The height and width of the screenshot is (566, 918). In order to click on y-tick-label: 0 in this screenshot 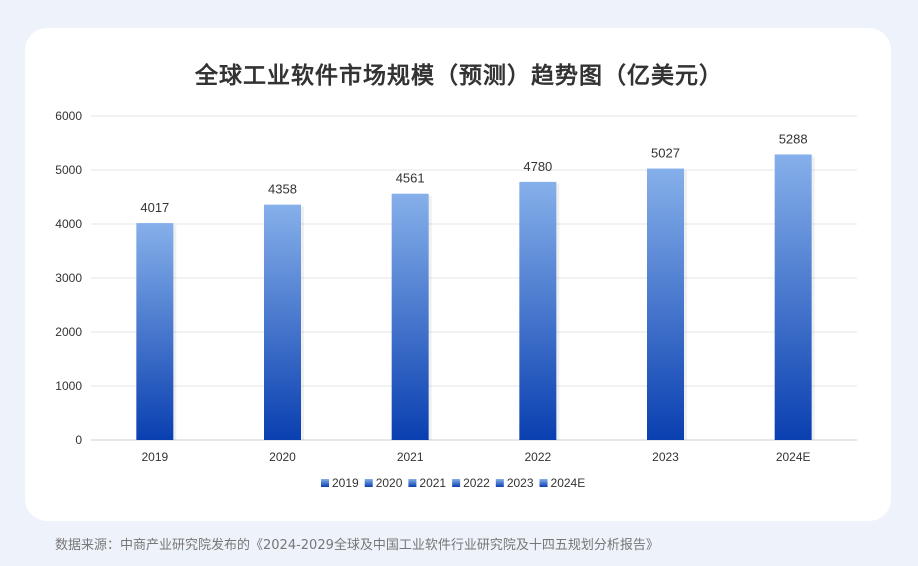, I will do `click(78, 440)`.